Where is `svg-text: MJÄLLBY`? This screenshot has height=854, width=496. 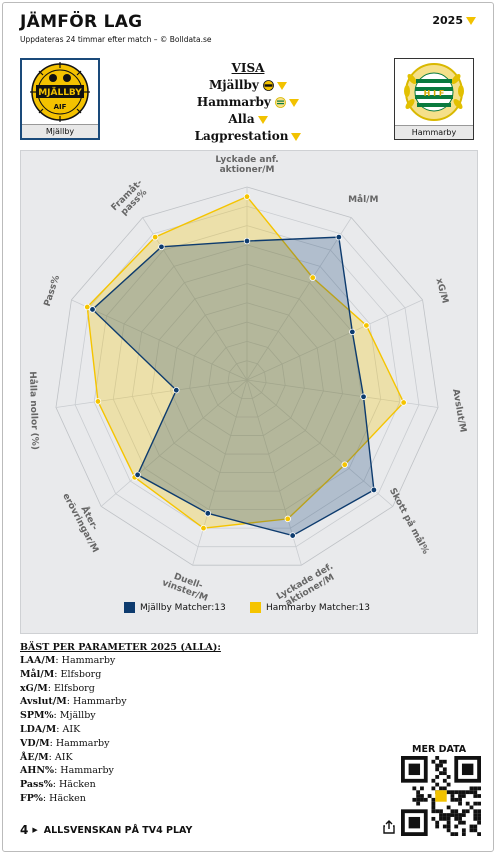 svg-text: MJÄLLBY is located at coordinates (60, 92).